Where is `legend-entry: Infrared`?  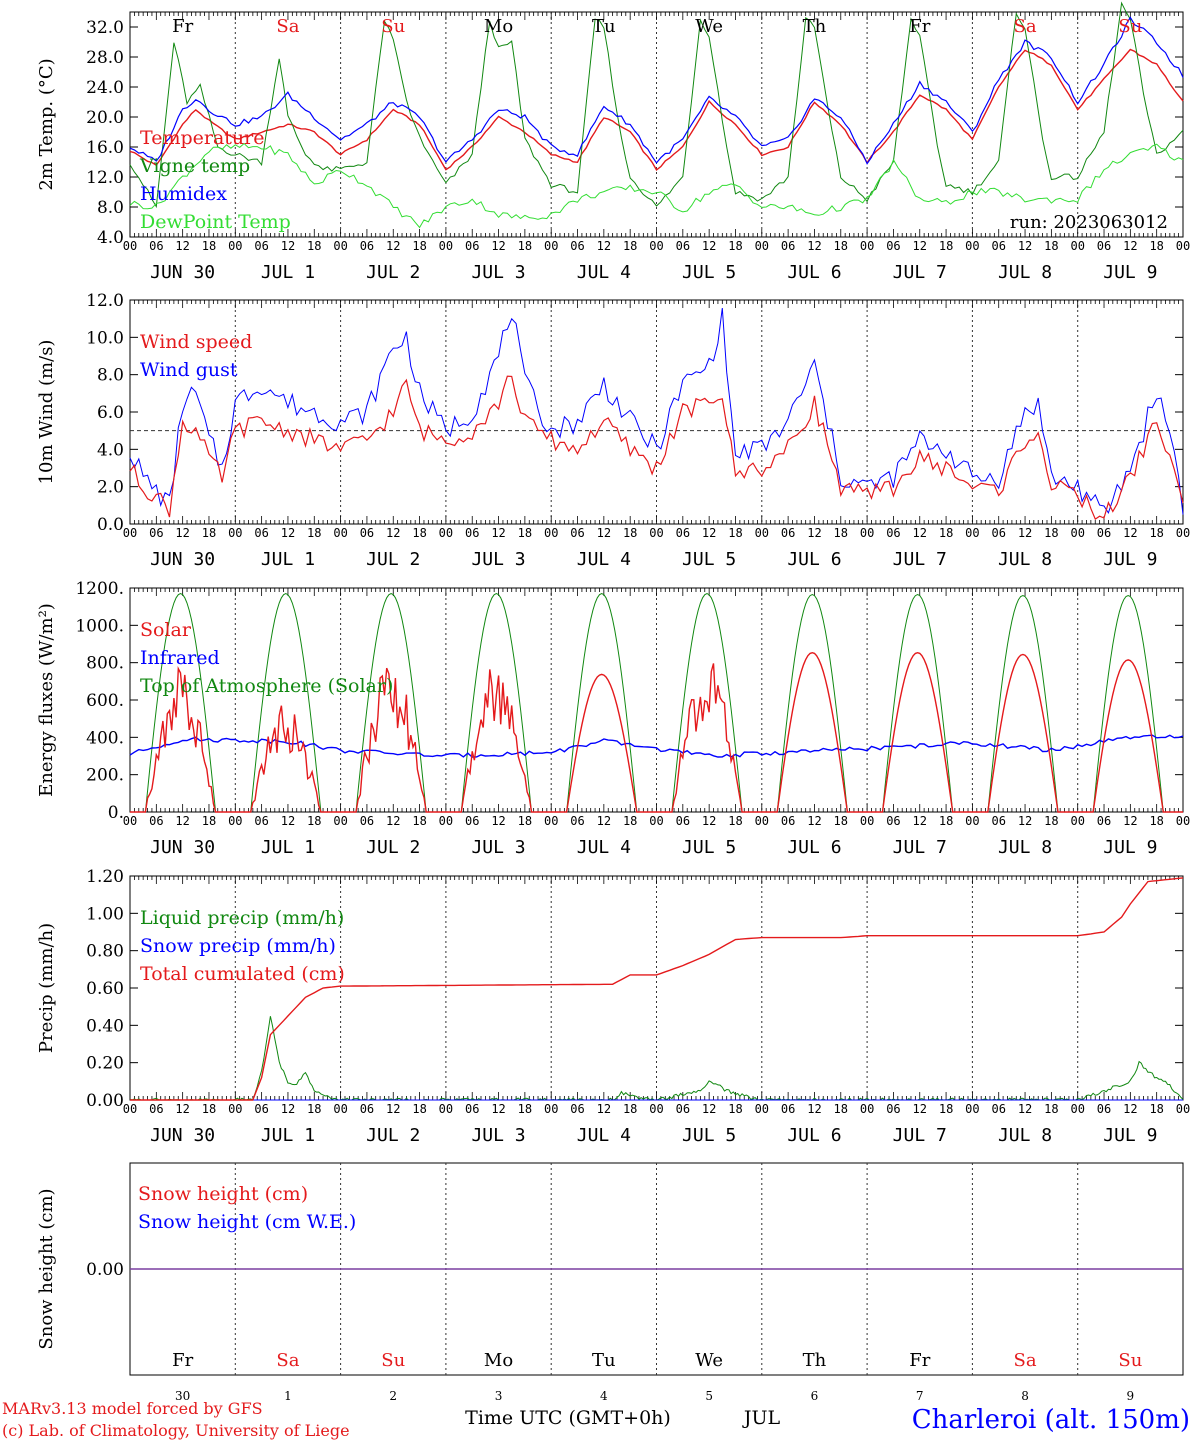 legend-entry: Infrared is located at coordinates (180, 658).